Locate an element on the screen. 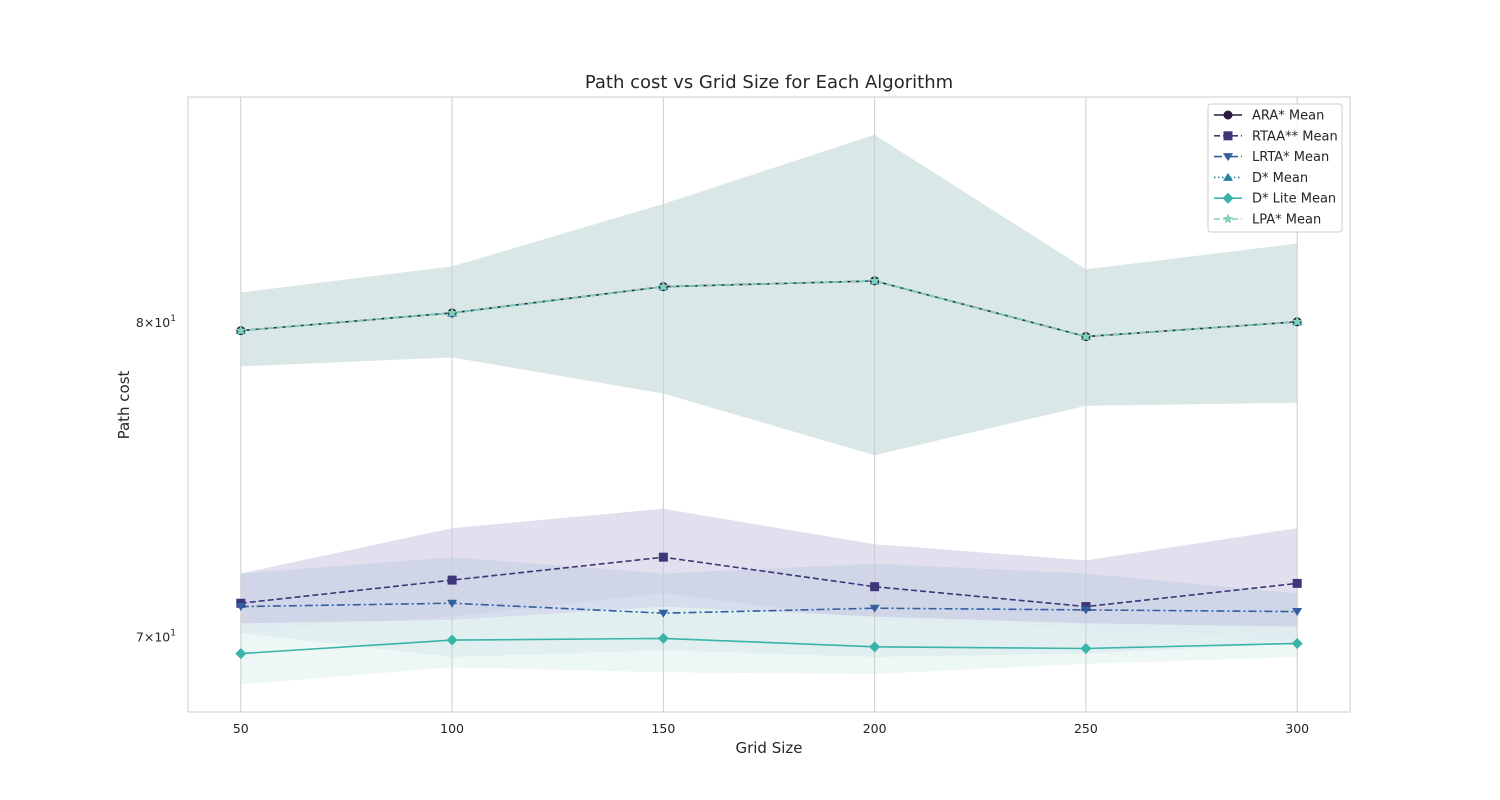  x-tick-label-5: 300 is located at coordinates (1297, 728).